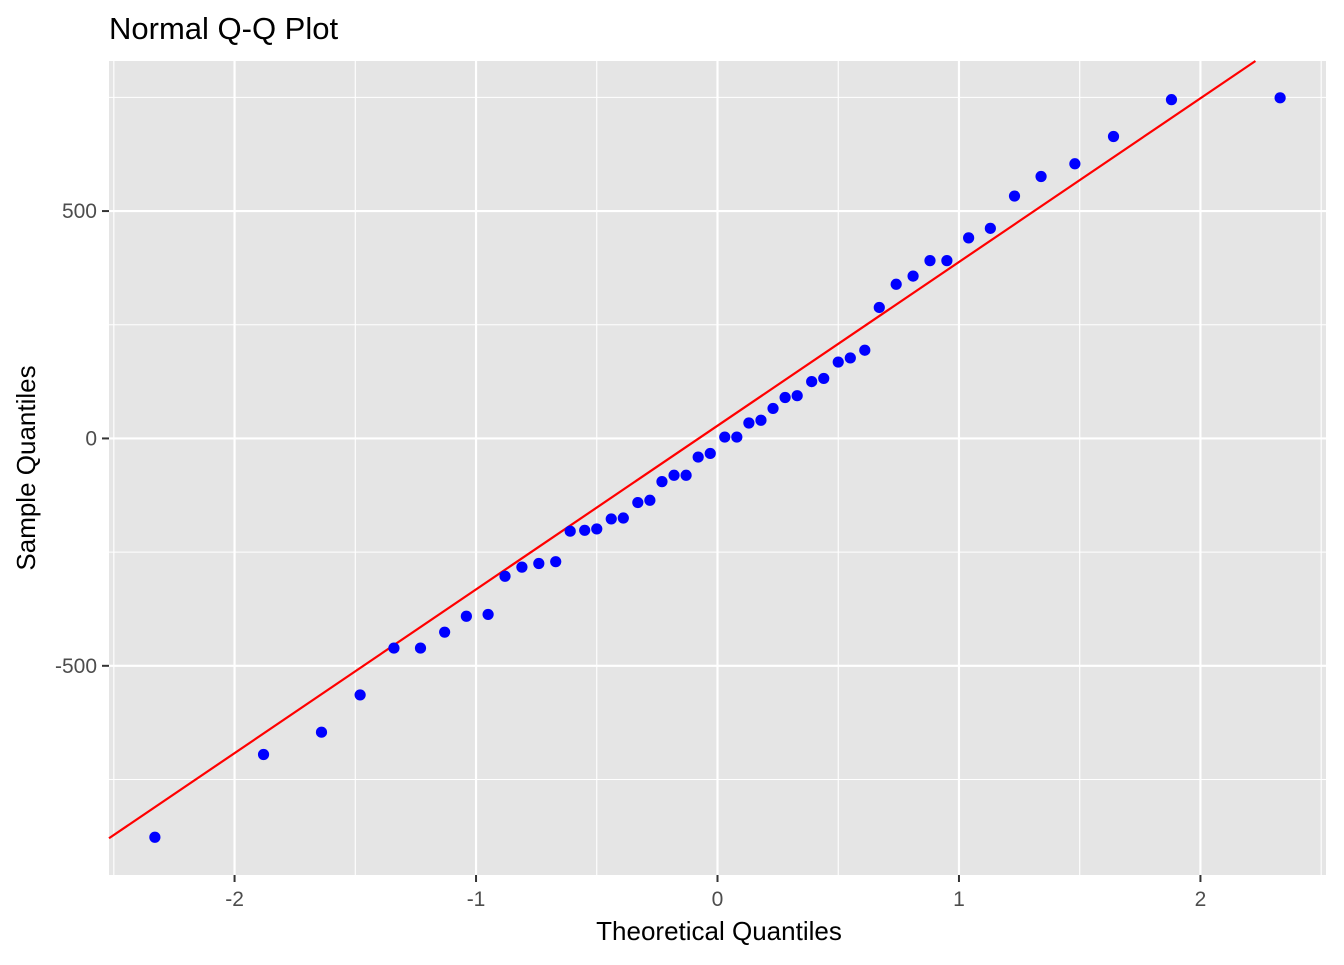 The height and width of the screenshot is (965, 1344). What do you see at coordinates (223, 28) in the screenshot?
I see `chart-title: Normal Q-Q Plot` at bounding box center [223, 28].